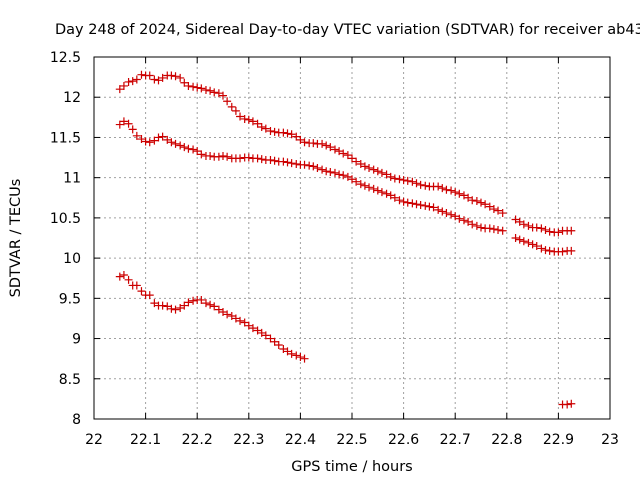 This screenshot has height=480, width=640. What do you see at coordinates (65, 219) in the screenshot?
I see `y-tick-label: 10.5` at bounding box center [65, 219].